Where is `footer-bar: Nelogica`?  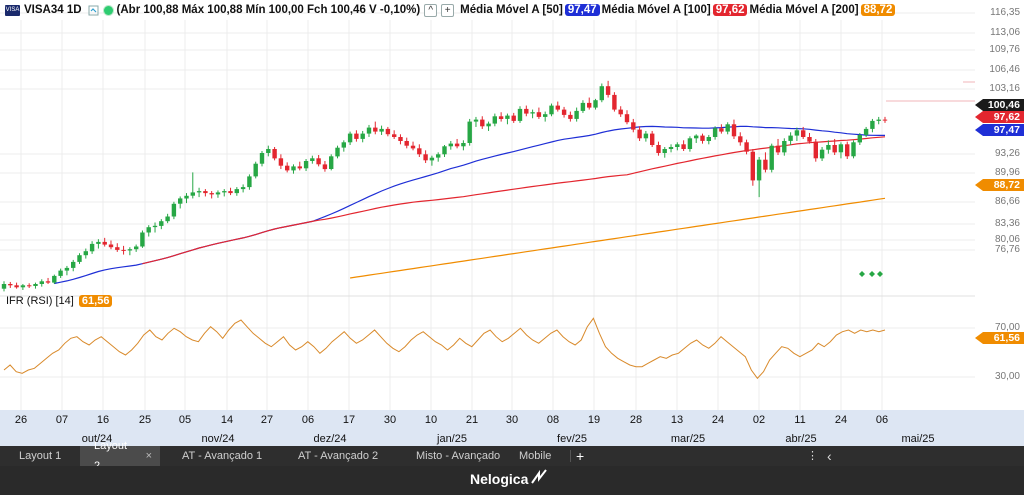 footer-bar: Nelogica is located at coordinates (512, 480).